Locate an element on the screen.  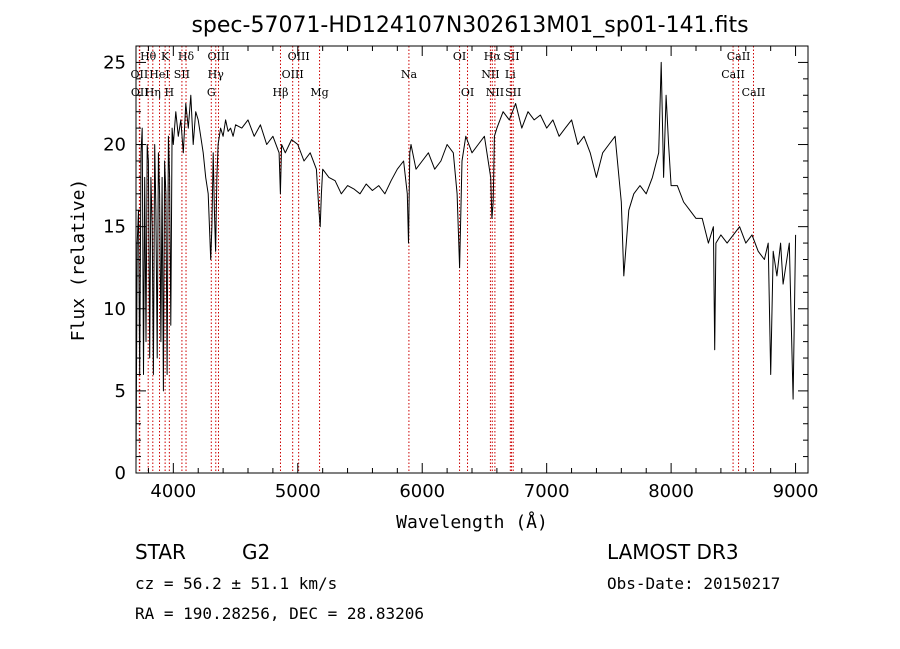
y-tick-label: 15 is located at coordinates (114, 227).